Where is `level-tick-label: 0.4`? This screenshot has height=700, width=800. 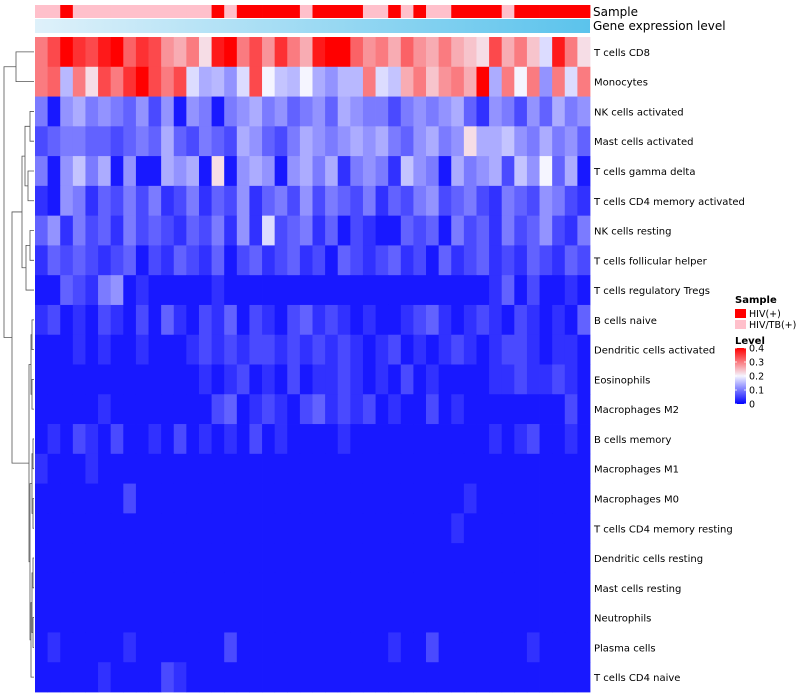
level-tick-label: 0.4 is located at coordinates (756, 349).